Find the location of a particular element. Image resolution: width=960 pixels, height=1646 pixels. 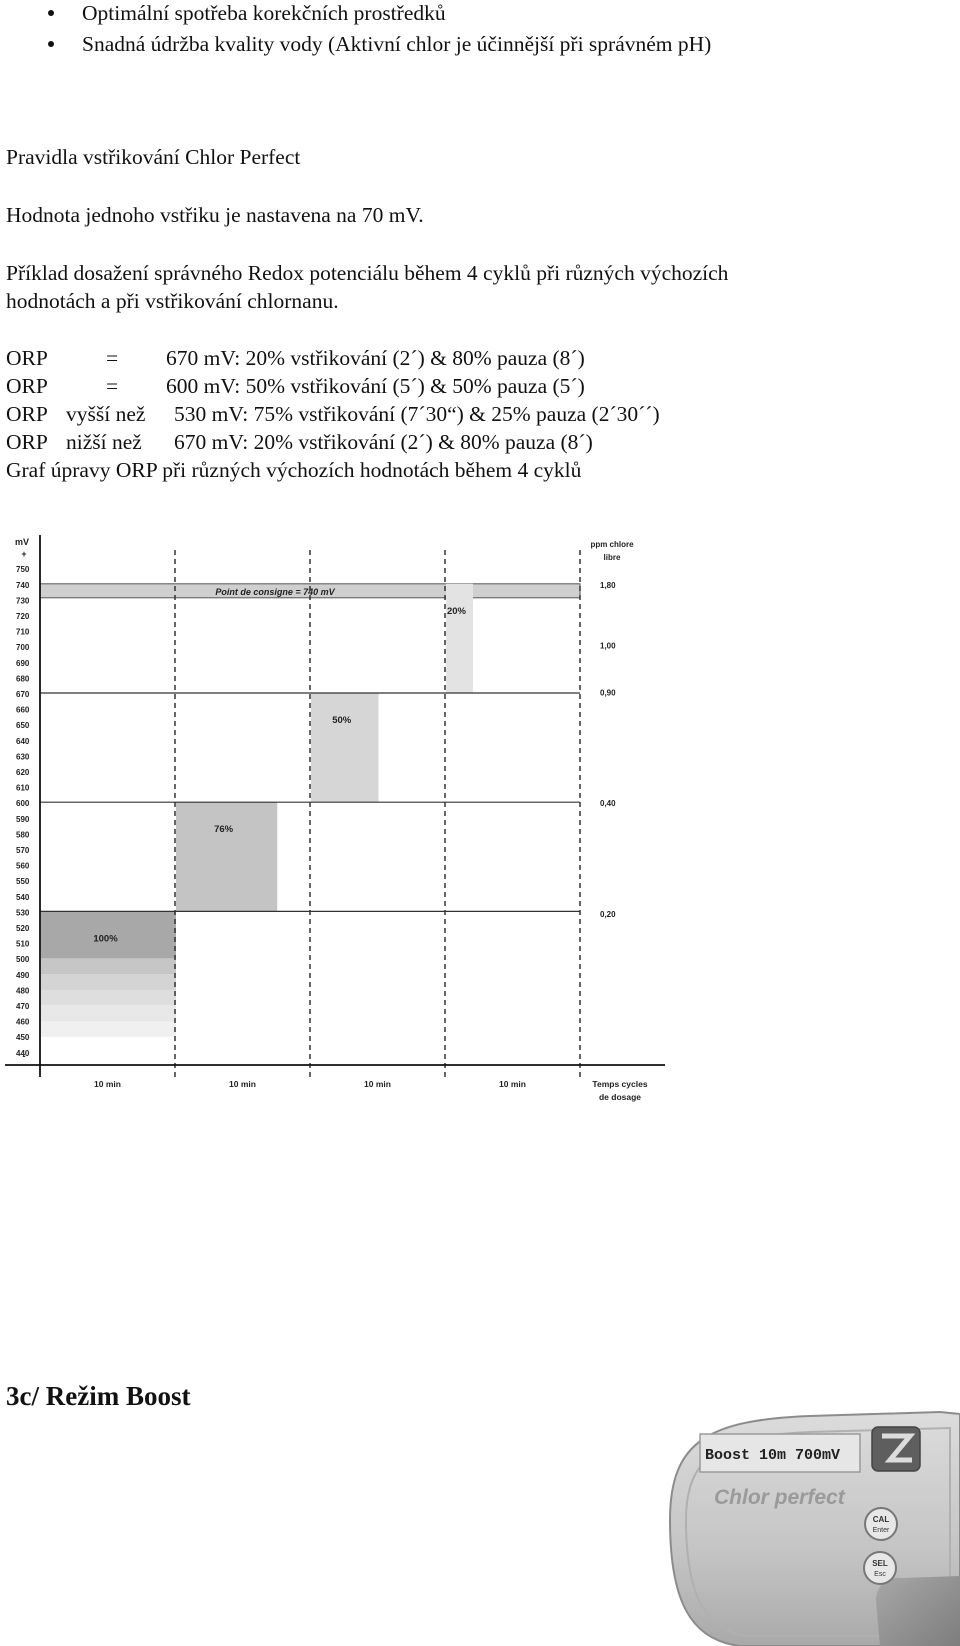

sel-button-label: SEL is located at coordinates (880, 1563).